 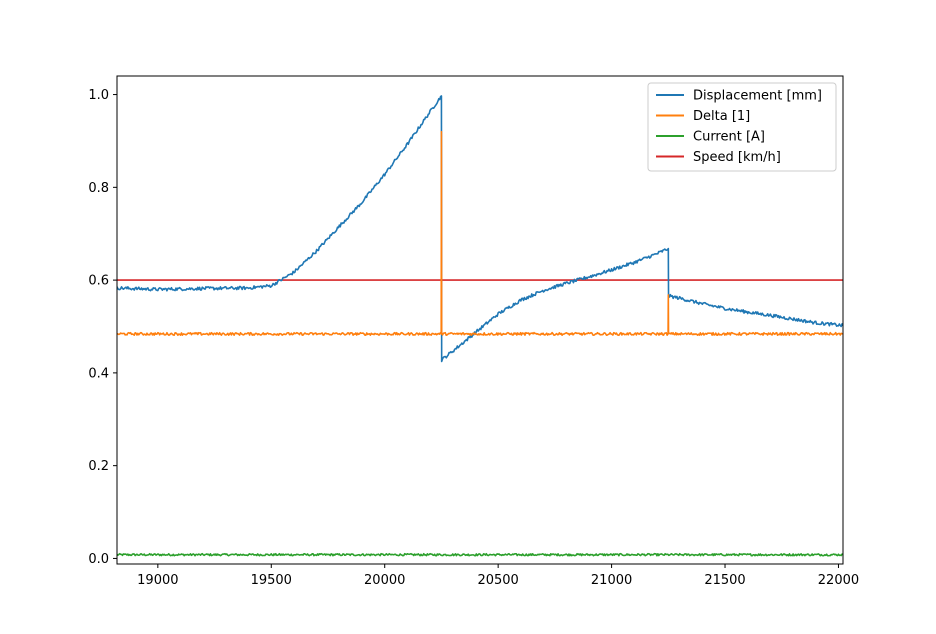 What do you see at coordinates (271, 580) in the screenshot?
I see `x-tick-label: 19500` at bounding box center [271, 580].